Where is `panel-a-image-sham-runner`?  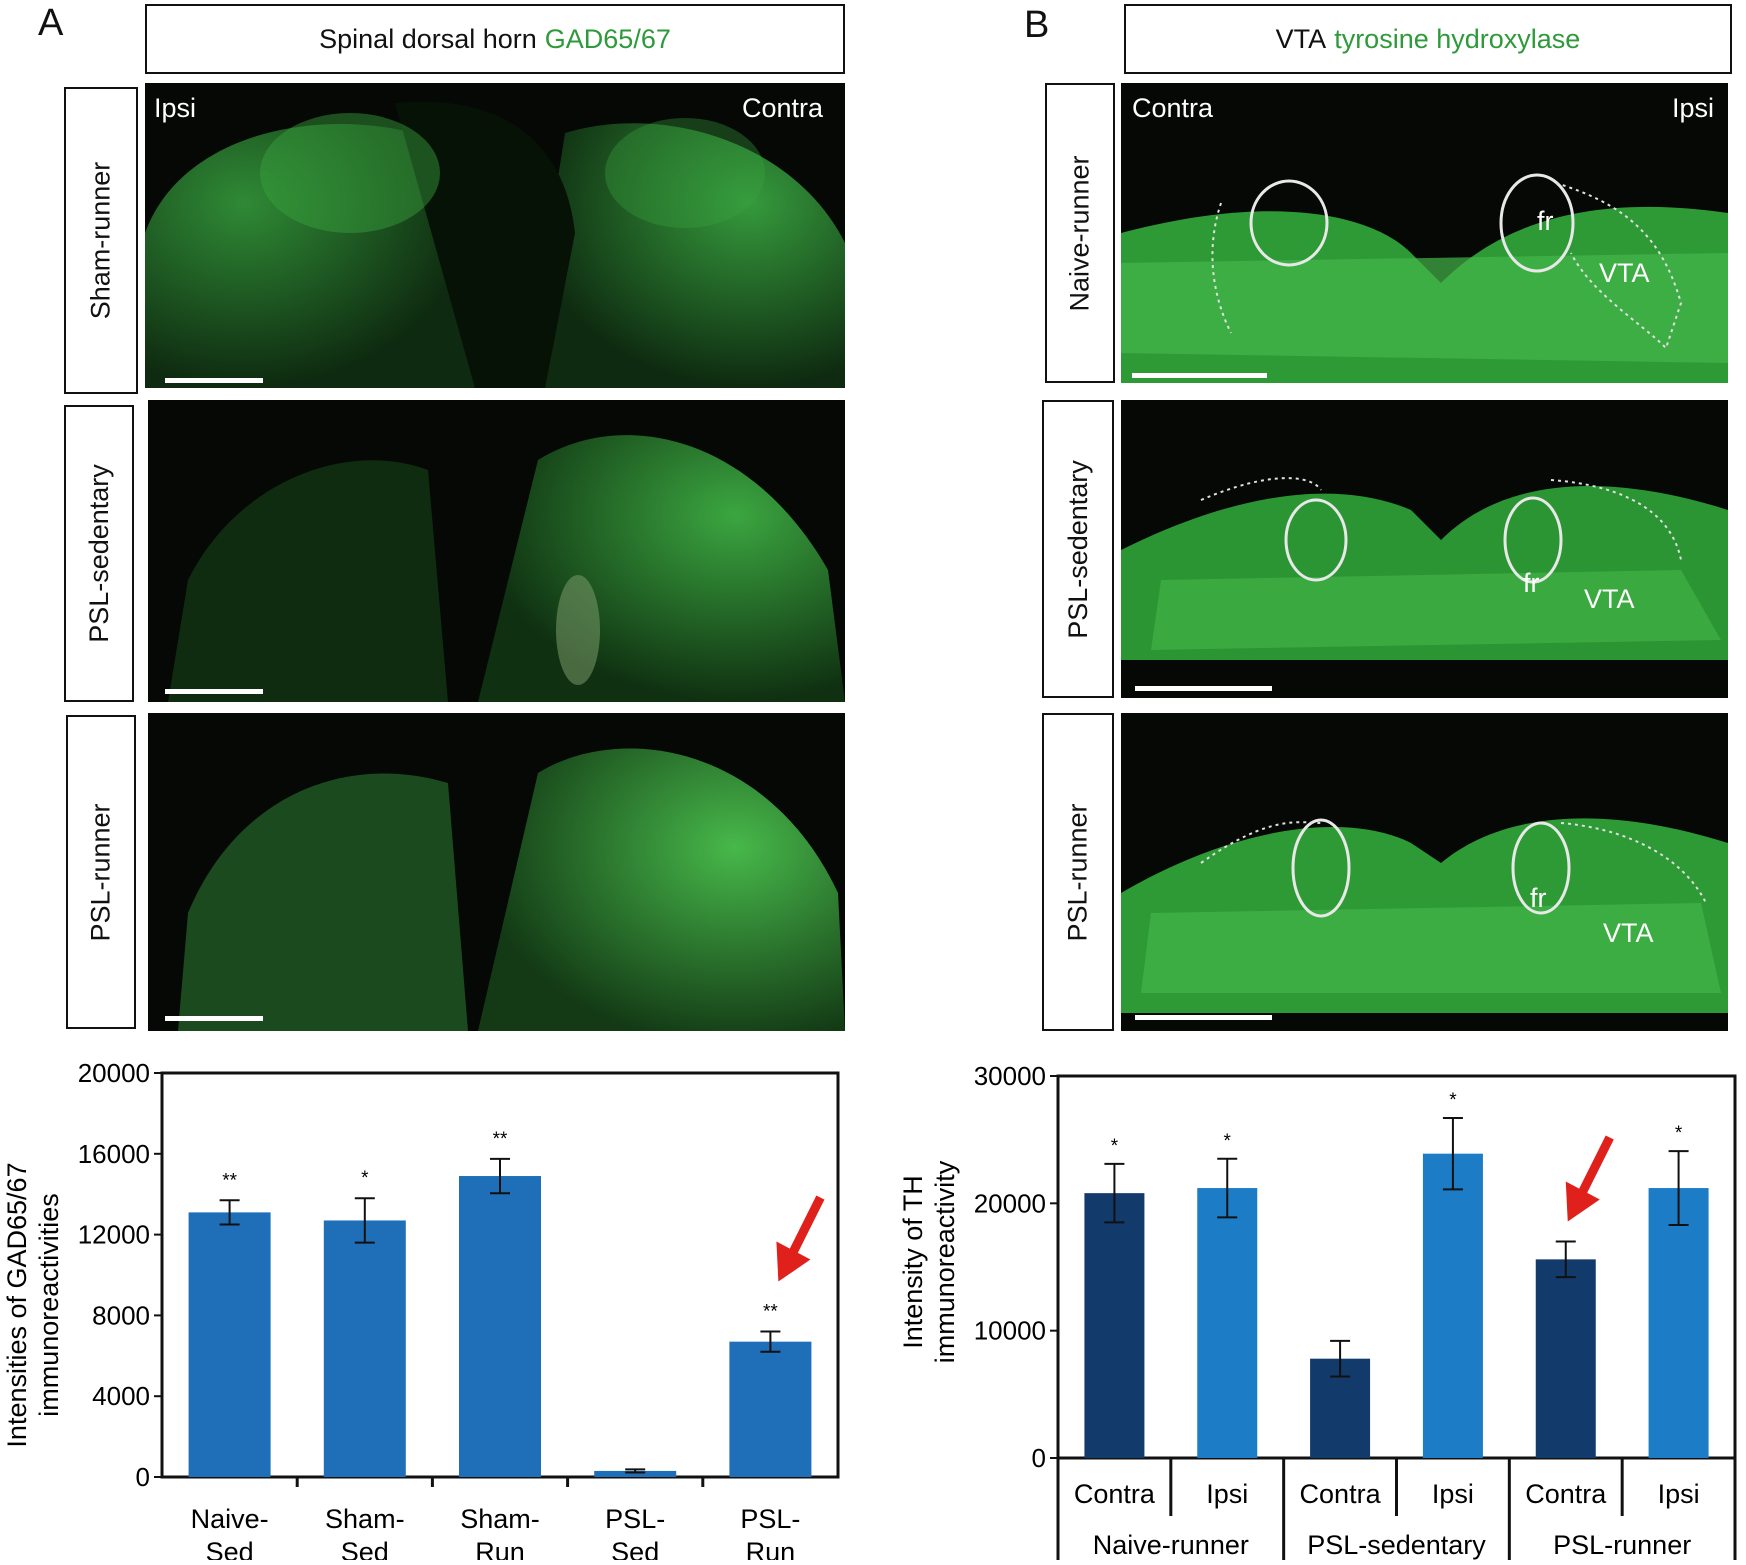
panel-a-image-sham-runner is located at coordinates (495, 235).